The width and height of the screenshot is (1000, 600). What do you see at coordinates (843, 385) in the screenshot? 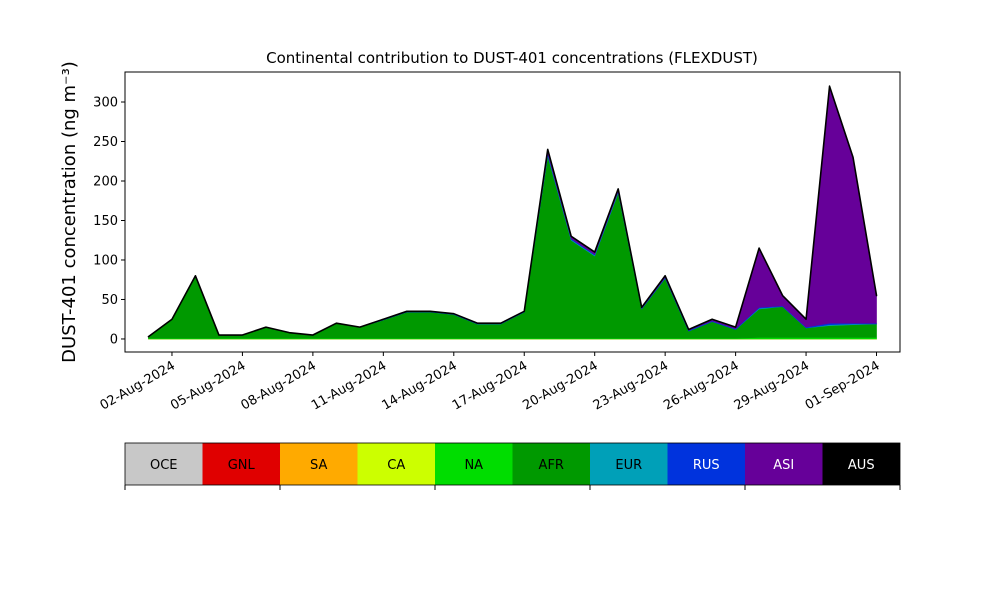
I see `x-tick-label: 01-Sep-2024` at bounding box center [843, 385].